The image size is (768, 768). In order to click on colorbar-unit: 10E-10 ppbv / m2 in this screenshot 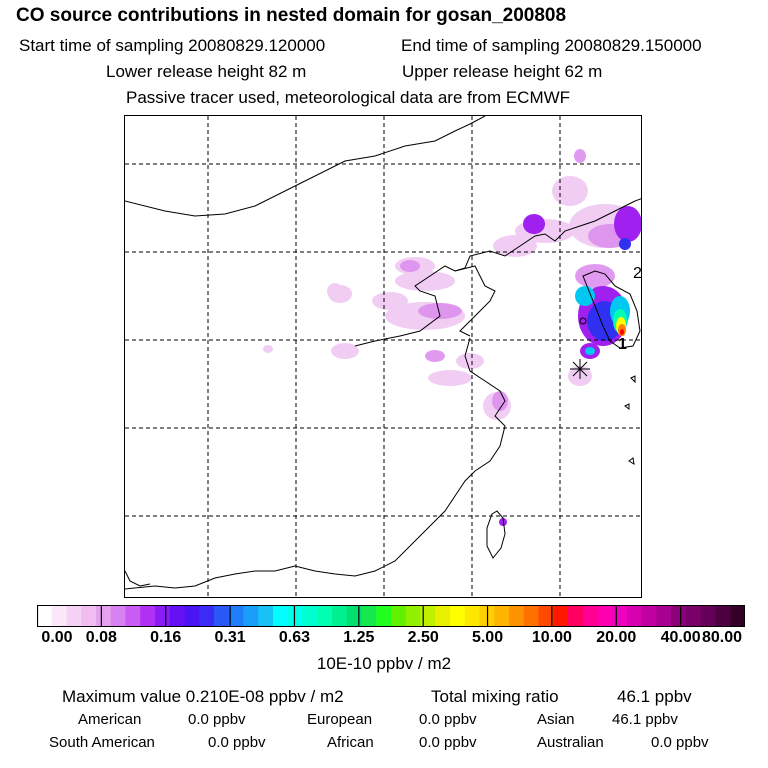, I will do `click(384, 663)`.